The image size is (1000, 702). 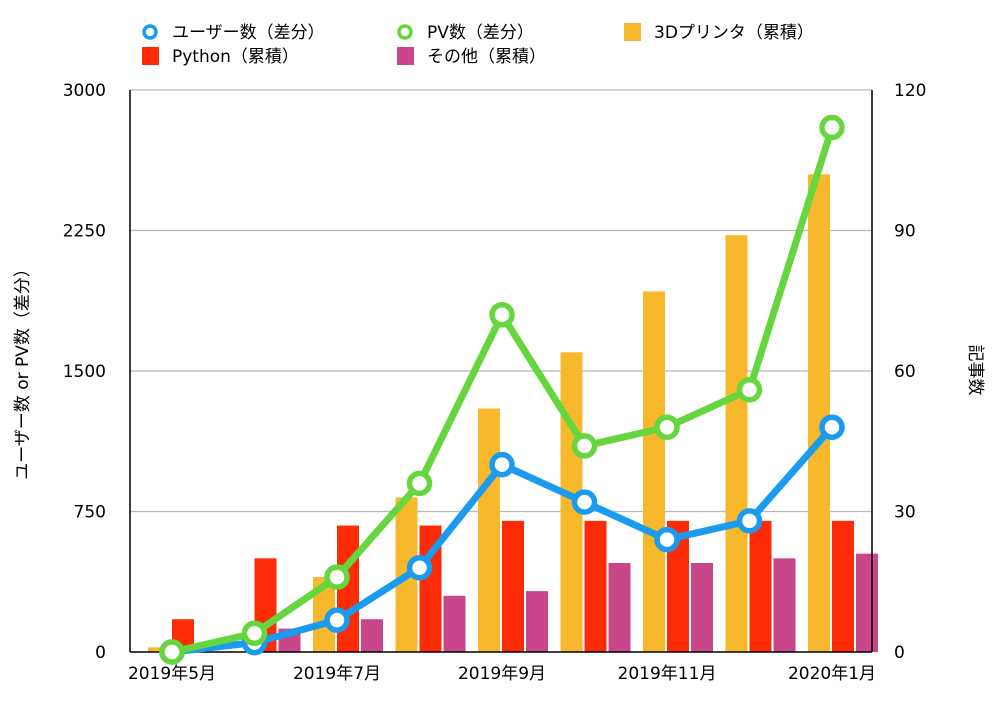 What do you see at coordinates (84, 232) in the screenshot?
I see `y-left-tick-label: 2250` at bounding box center [84, 232].